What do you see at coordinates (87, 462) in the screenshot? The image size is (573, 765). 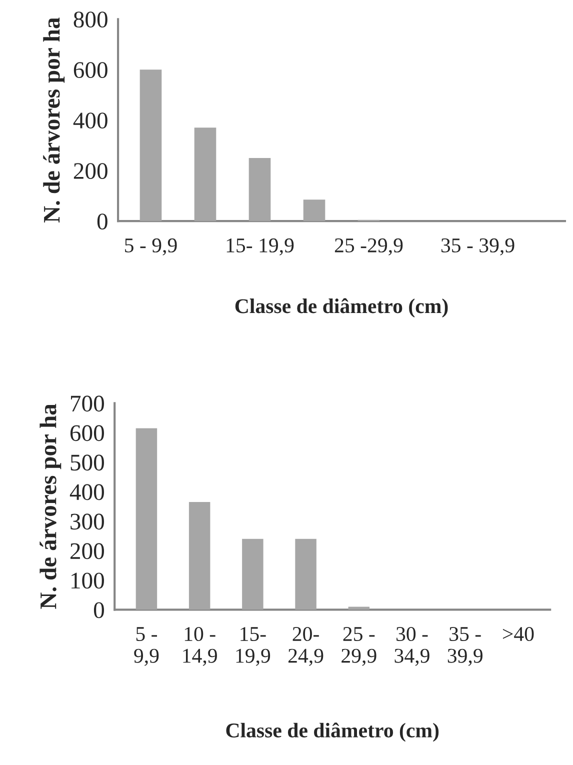 I see `y-tick-label: 500` at bounding box center [87, 462].